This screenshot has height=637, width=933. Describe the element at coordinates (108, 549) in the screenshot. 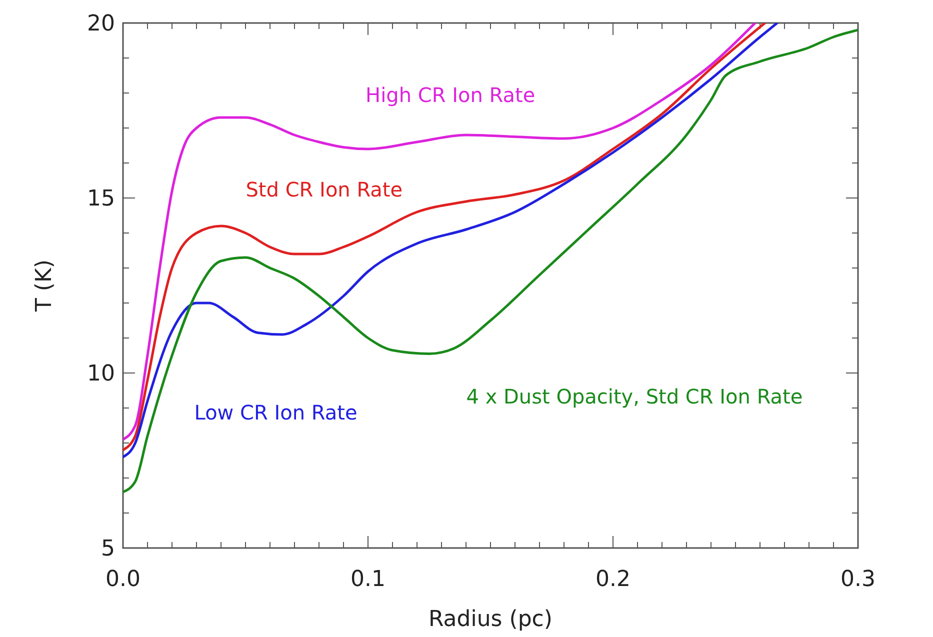

I see `y-tick-label: 5` at that location.